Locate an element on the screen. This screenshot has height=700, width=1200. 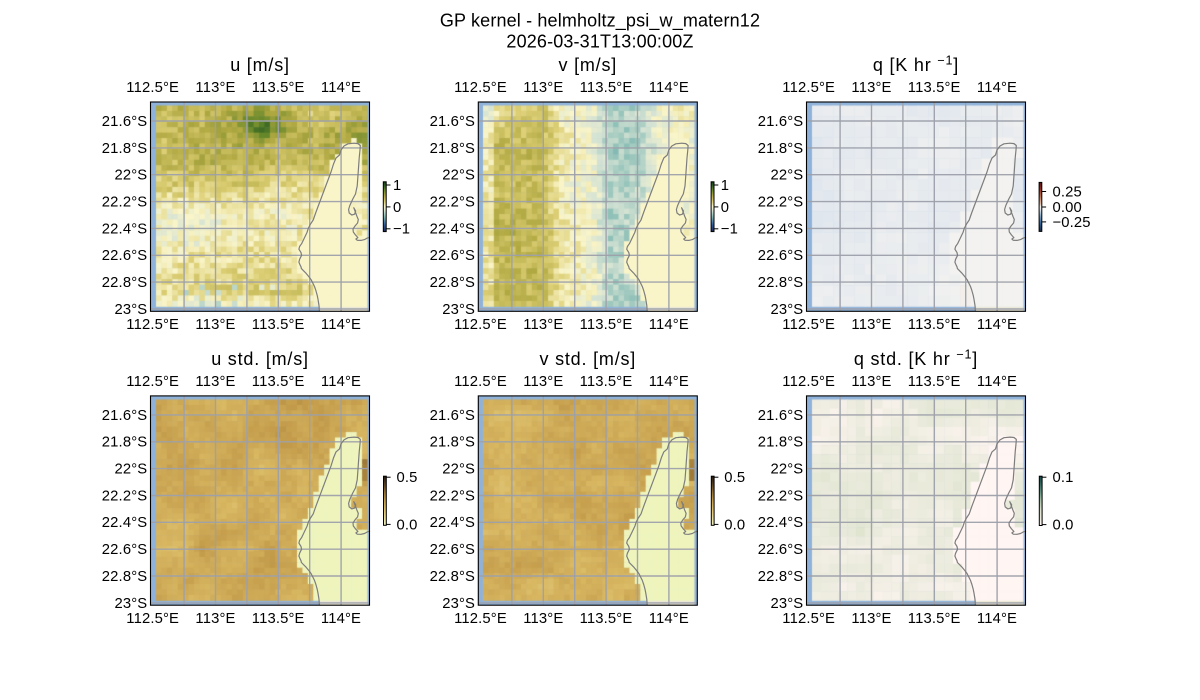
svg-text: 0.1 is located at coordinates (1063, 478).